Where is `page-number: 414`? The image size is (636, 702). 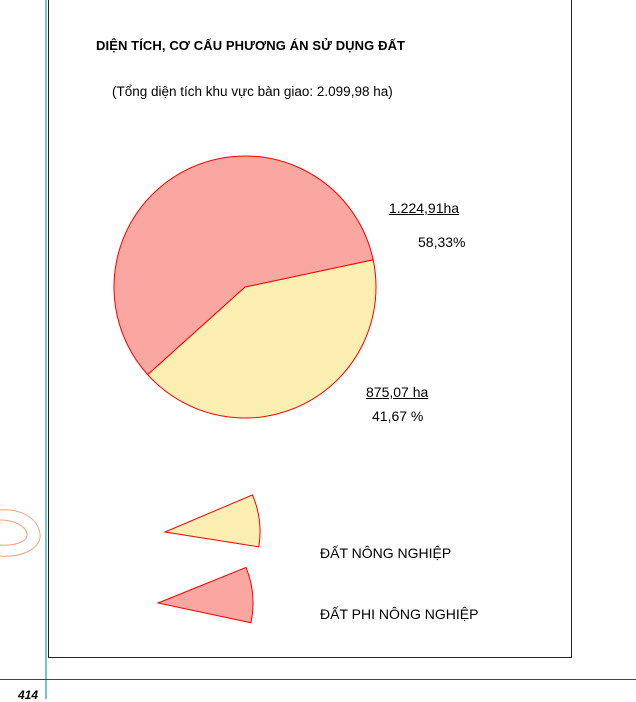 page-number: 414 is located at coordinates (28, 695).